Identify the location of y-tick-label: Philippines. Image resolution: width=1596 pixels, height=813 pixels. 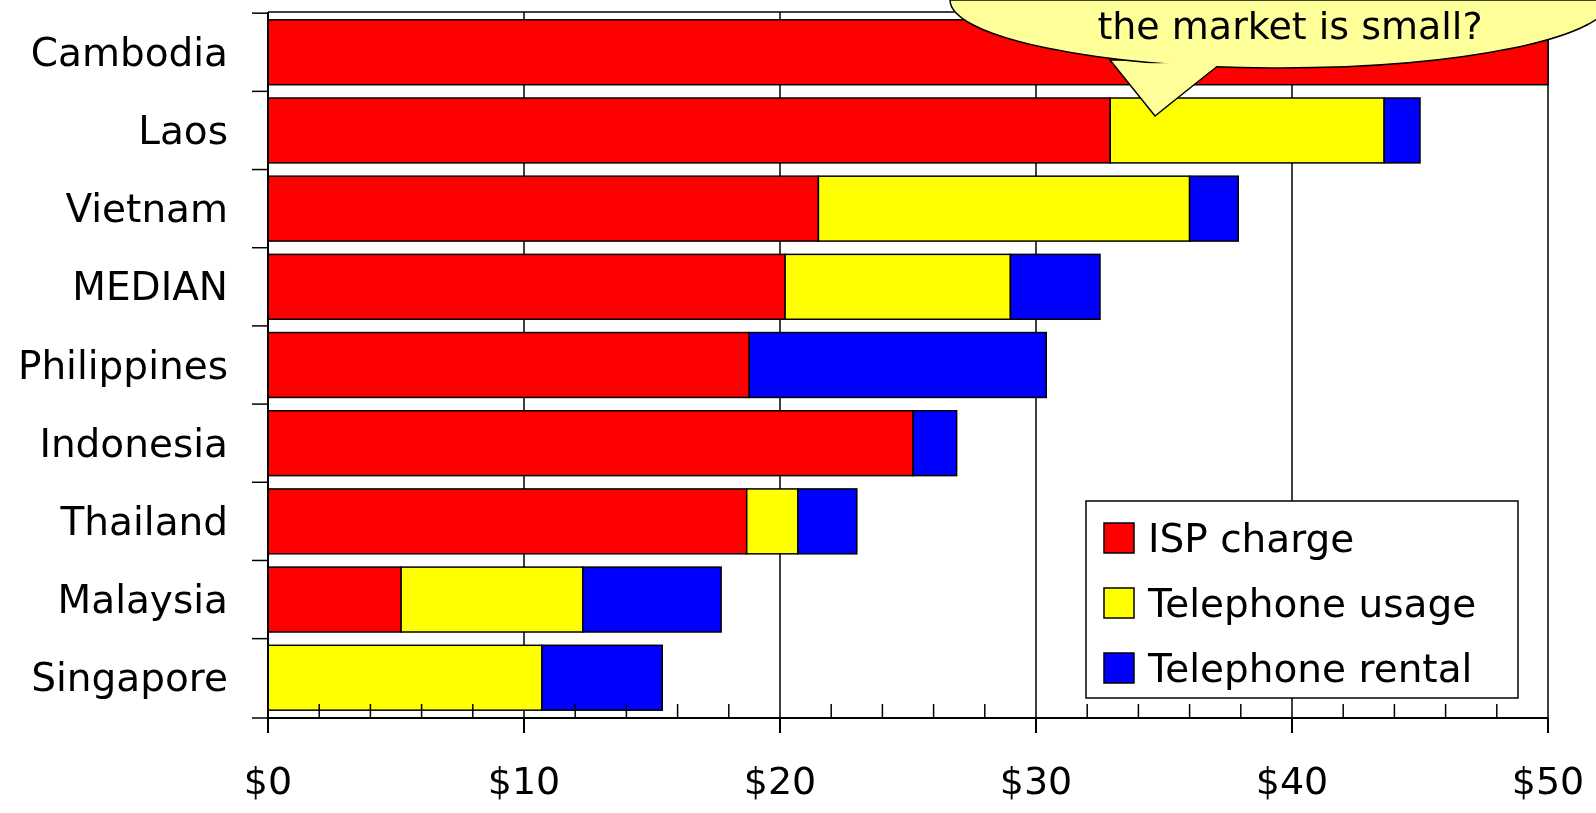
(122, 365).